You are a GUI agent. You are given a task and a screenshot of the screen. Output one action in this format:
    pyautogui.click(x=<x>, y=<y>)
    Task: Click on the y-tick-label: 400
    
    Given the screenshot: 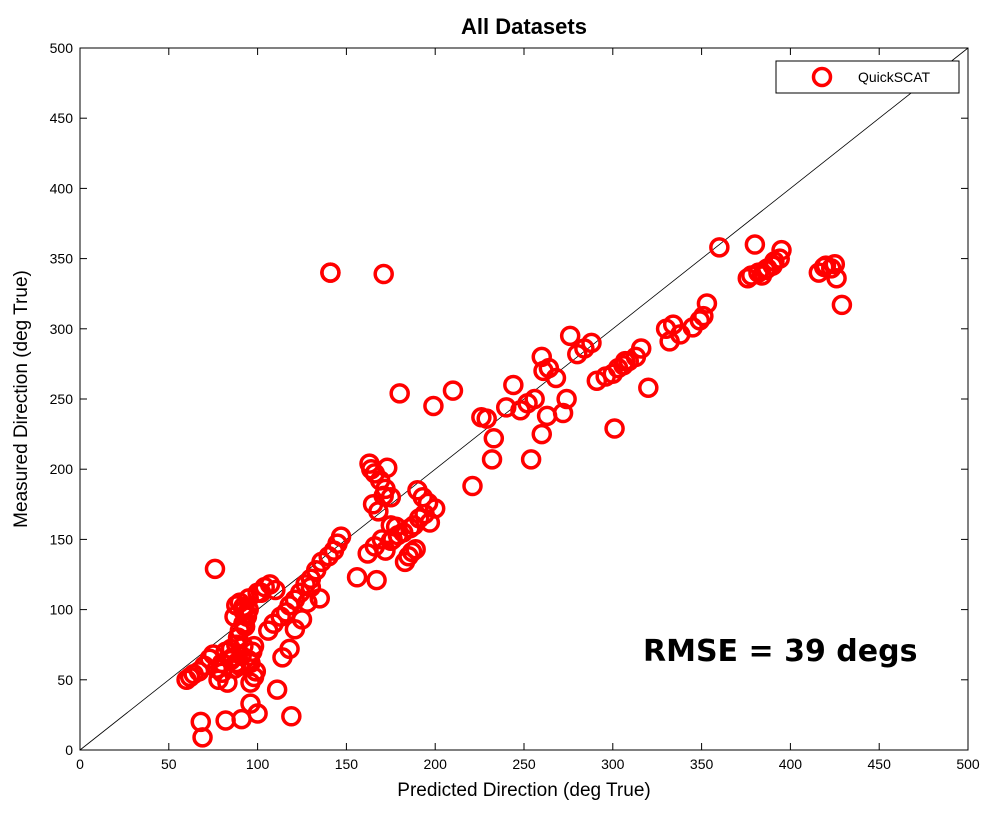 What is the action you would take?
    pyautogui.click(x=62, y=188)
    